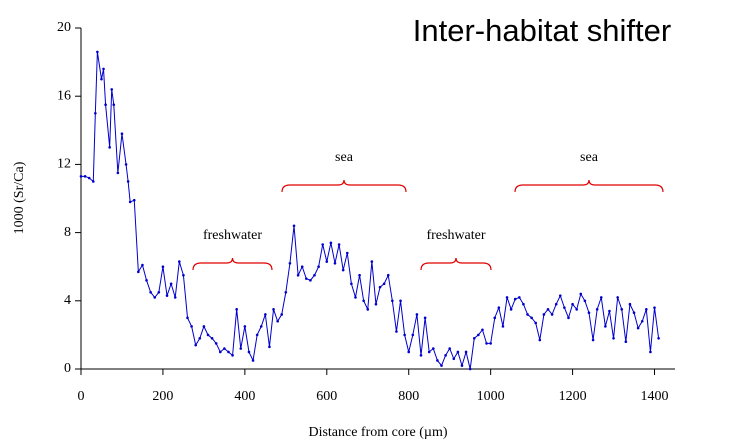 The image size is (751, 443). Describe the element at coordinates (64, 164) in the screenshot. I see `y-tick-label: 12` at that location.